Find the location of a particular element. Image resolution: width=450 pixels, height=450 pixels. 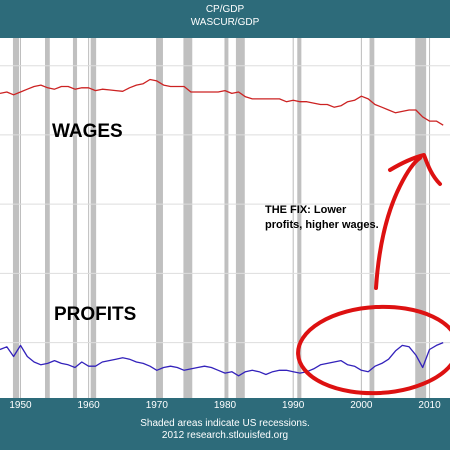

fix-annotation-line2: profits, higher wages. is located at coordinates (322, 225).